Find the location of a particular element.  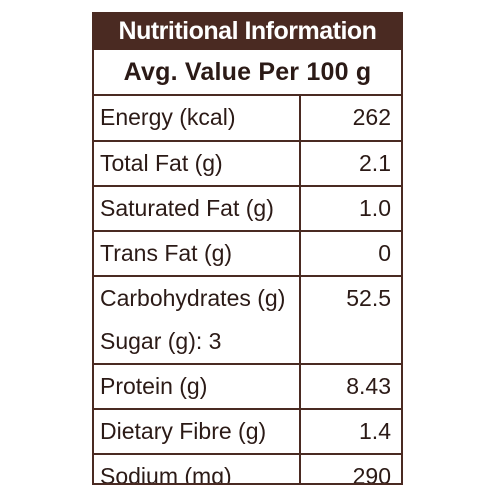

table-row-trans-fat: Trans Fat (g) 0 is located at coordinates (247, 254).